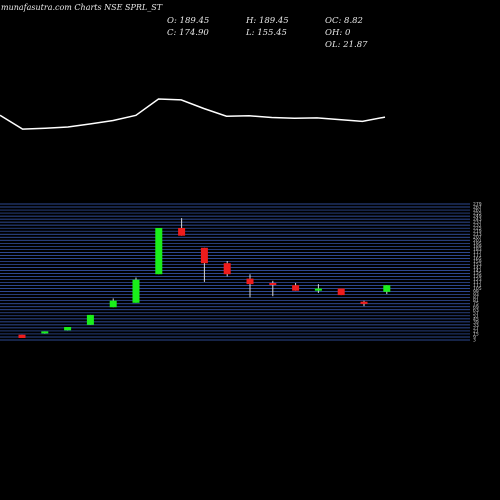 This screenshot has height=500, width=500. I want to click on price-line, so click(193, 114).